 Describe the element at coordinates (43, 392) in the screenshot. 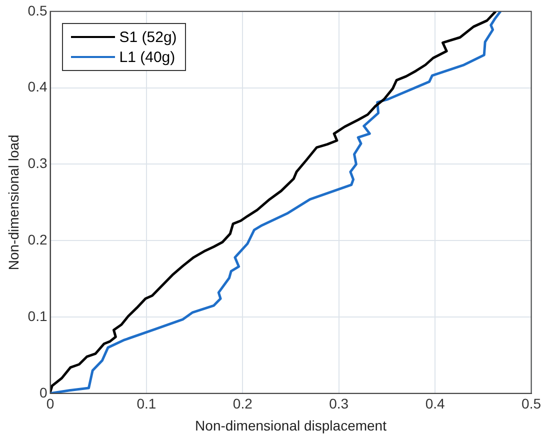

I see `y-tick-label: 0` at that location.